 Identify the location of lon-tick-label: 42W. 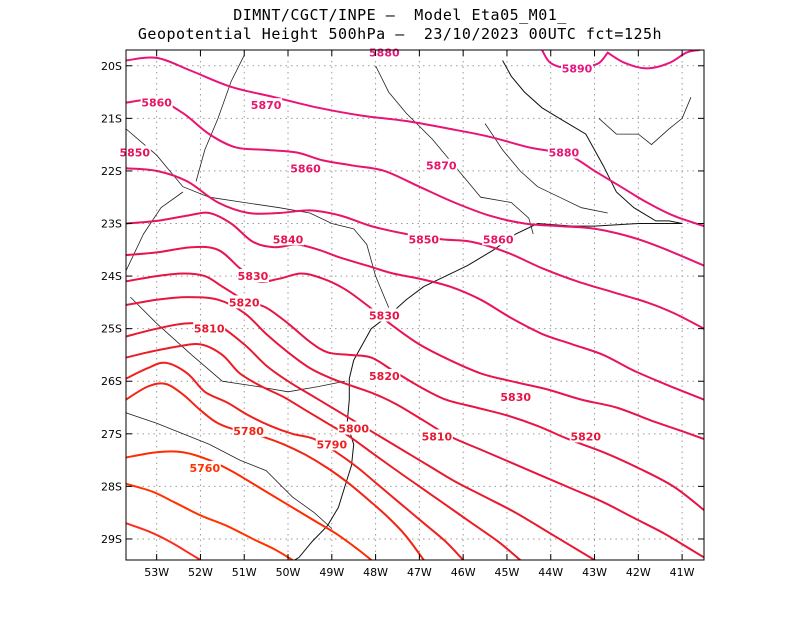
(638, 572).